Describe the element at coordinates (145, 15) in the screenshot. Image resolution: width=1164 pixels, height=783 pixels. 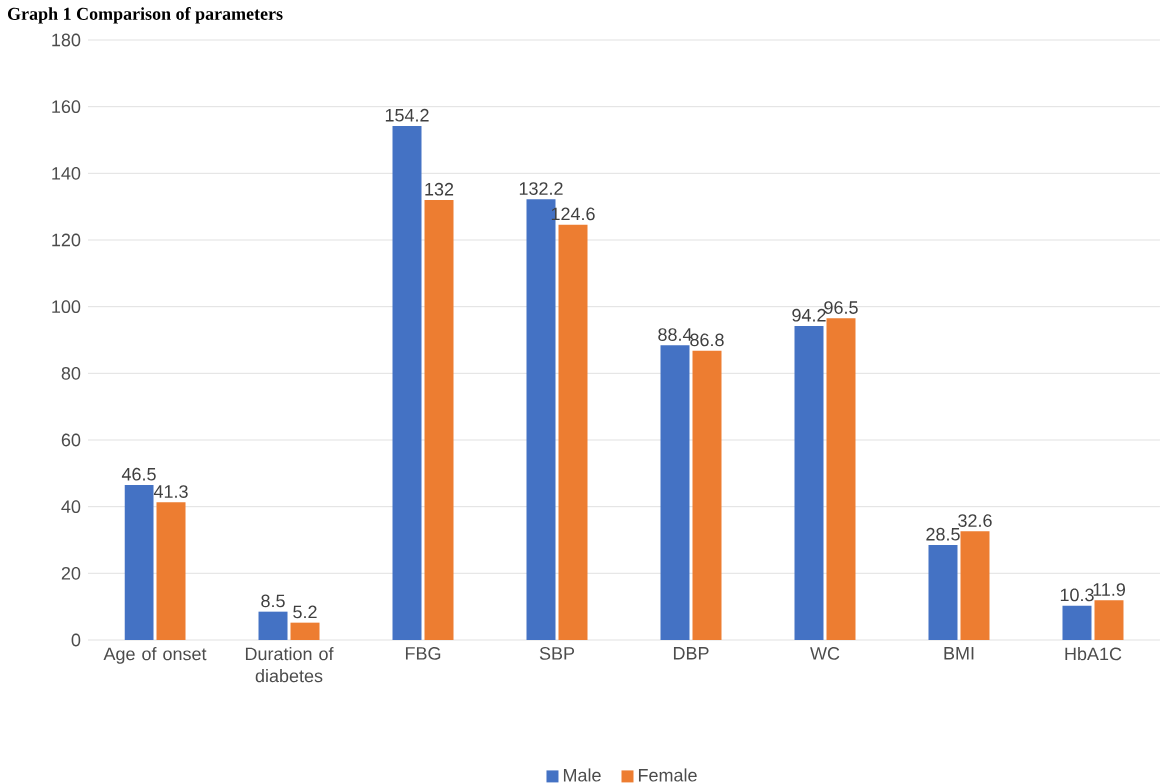
I see `chart-title: Graph 1 Comparison of parameters` at that location.